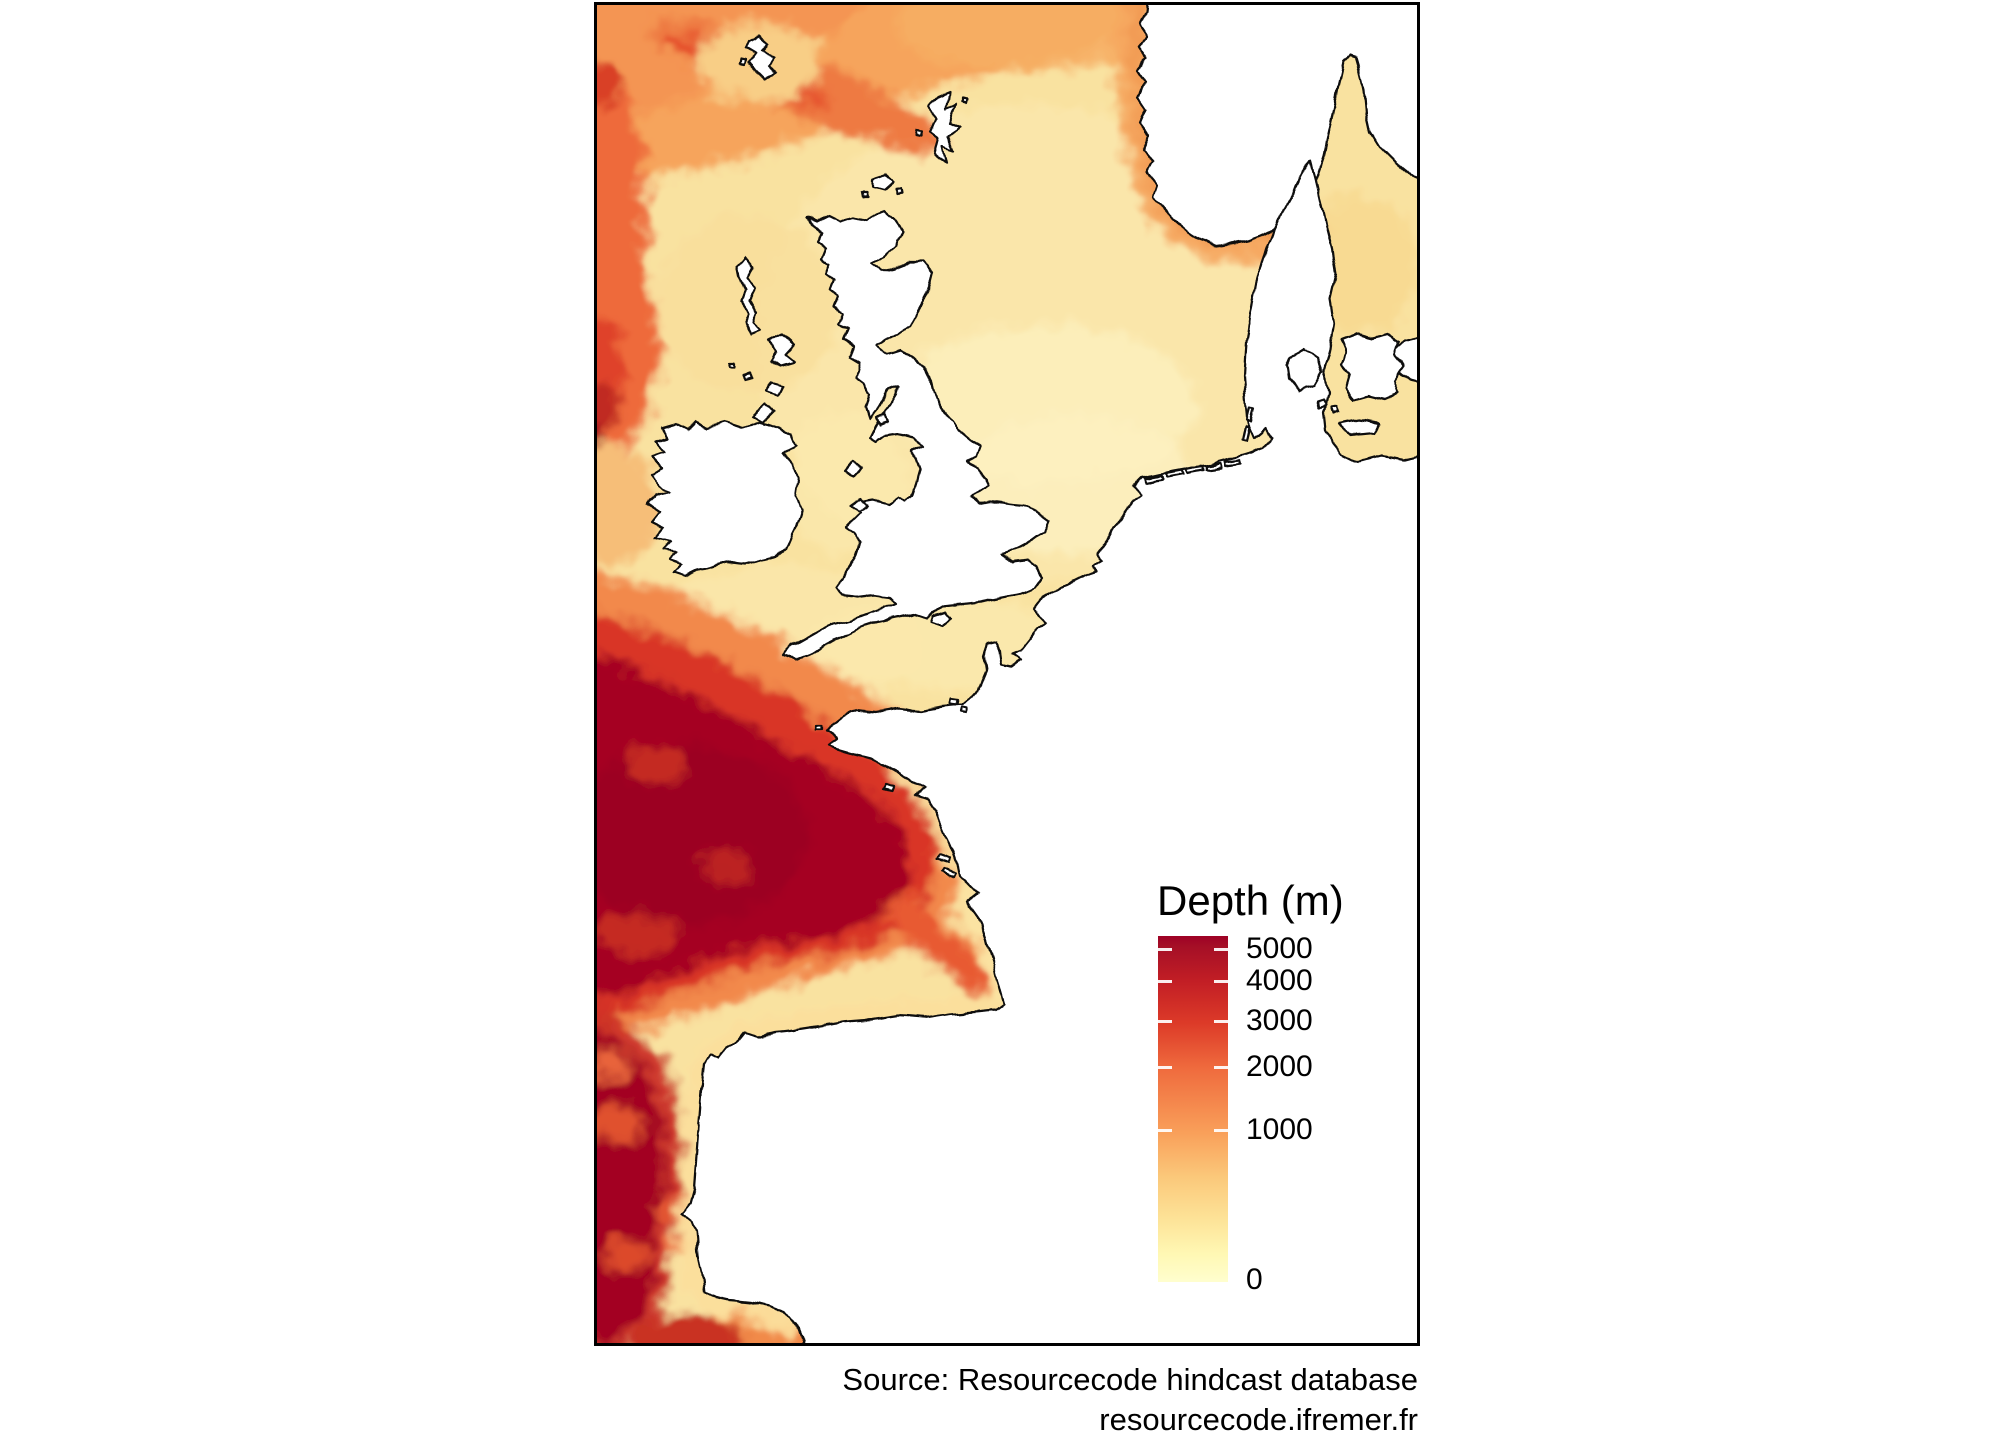 The height and width of the screenshot is (1440, 2016). What do you see at coordinates (944, 128) in the screenshot?
I see `land-shetland` at bounding box center [944, 128].